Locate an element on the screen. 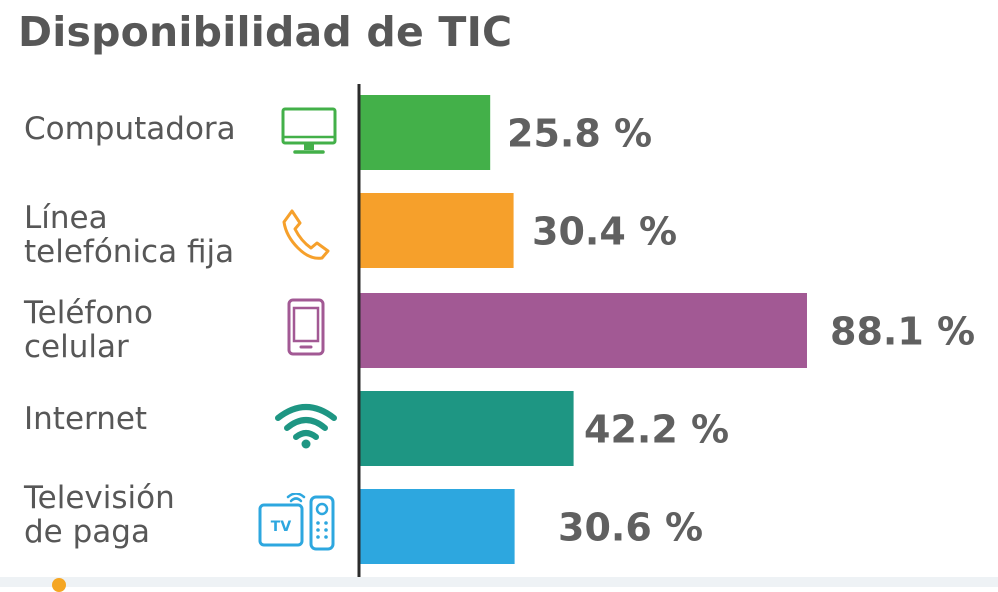 This screenshot has height=592, width=998. category-label-line: Televisión is located at coordinates (99, 498).